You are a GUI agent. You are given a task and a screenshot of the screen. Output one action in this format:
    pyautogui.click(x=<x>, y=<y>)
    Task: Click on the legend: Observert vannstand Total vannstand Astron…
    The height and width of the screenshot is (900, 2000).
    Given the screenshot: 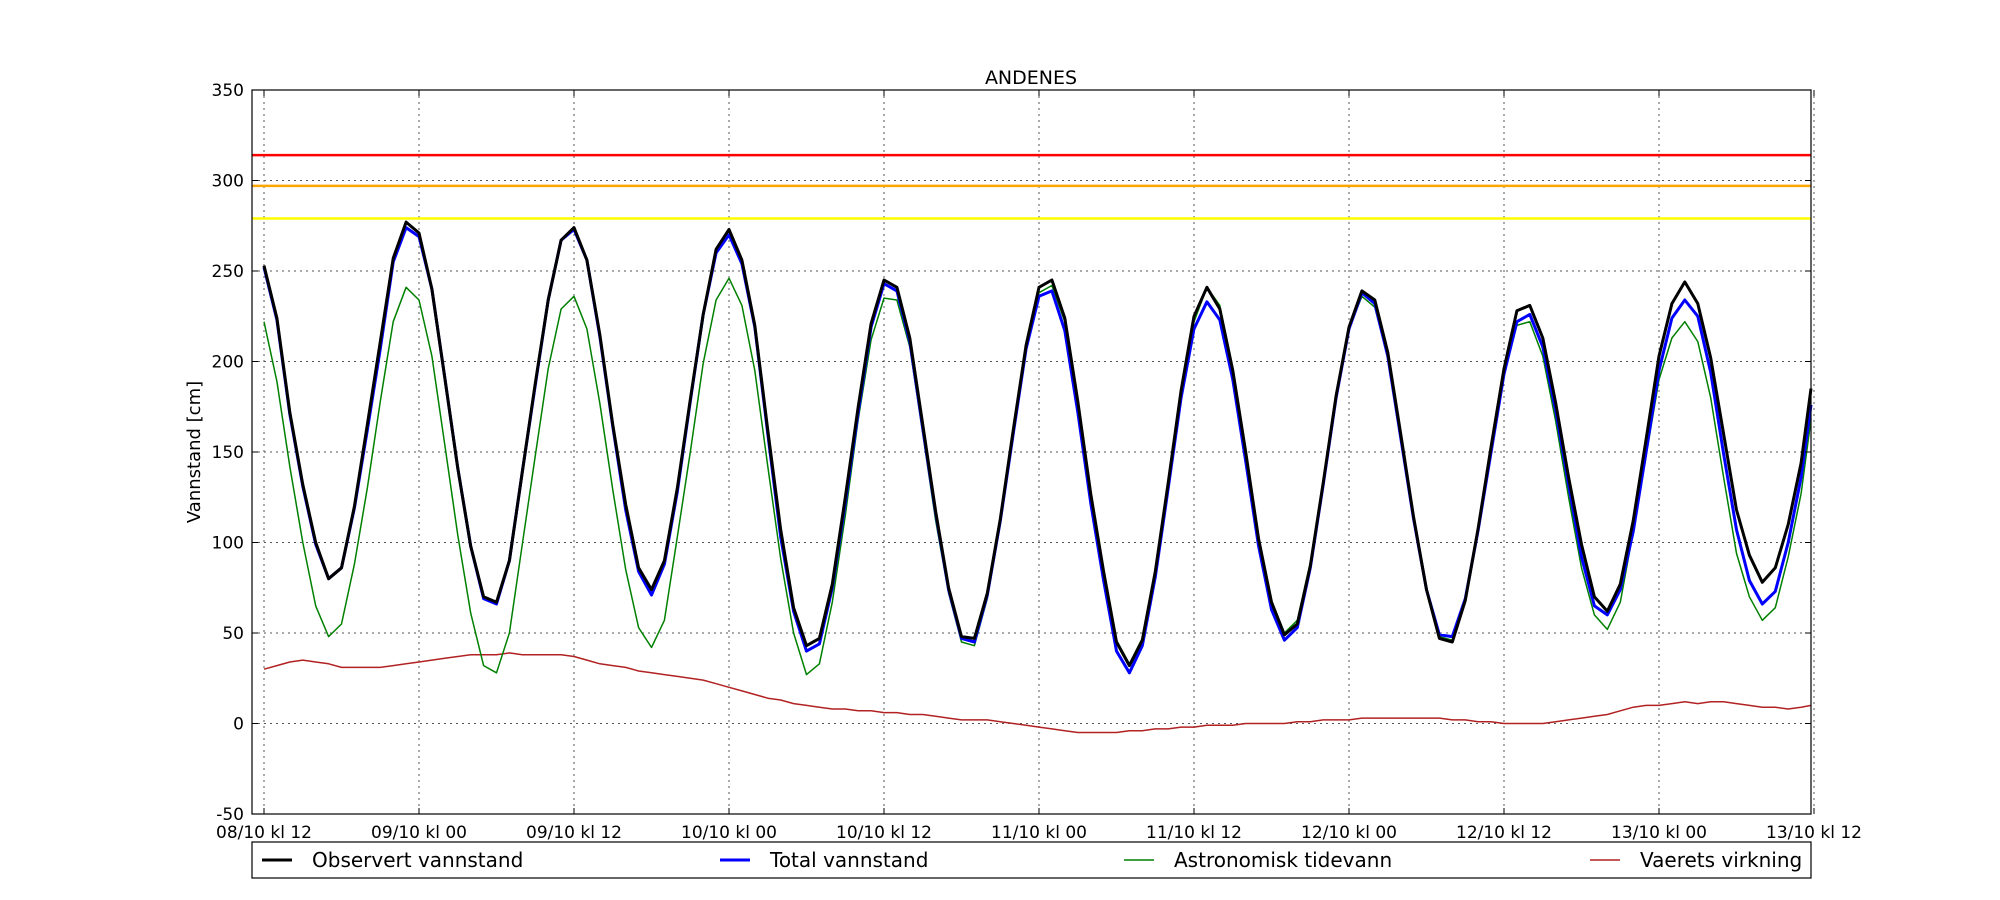 What is the action you would take?
    pyautogui.click(x=1031, y=860)
    